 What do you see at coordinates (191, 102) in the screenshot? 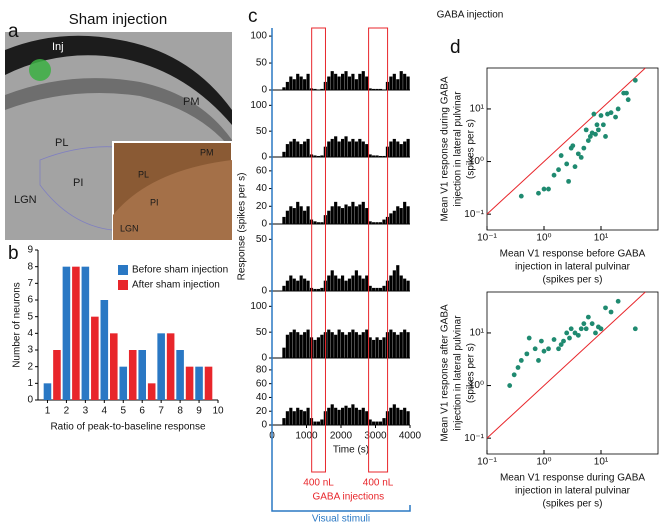
I see `image-label: PM` at bounding box center [191, 102].